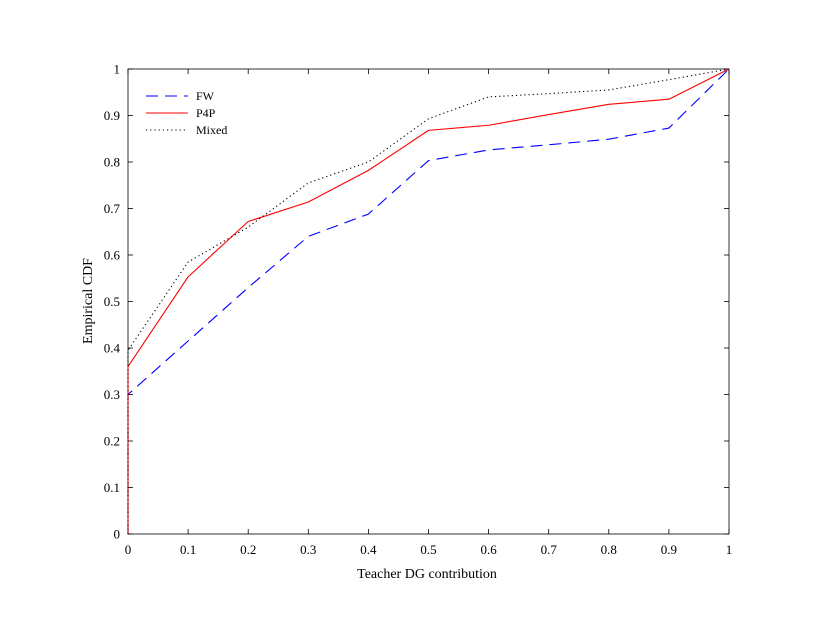 This screenshot has width=830, height=623. I want to click on y-tick-label: 0.5, so click(112, 301).